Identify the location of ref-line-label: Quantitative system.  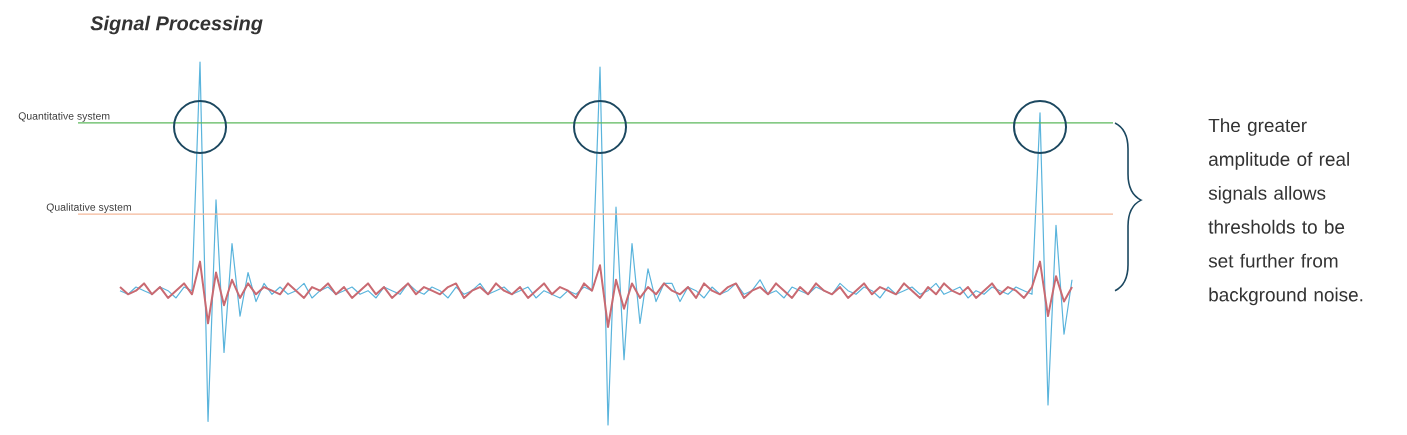
(64, 117).